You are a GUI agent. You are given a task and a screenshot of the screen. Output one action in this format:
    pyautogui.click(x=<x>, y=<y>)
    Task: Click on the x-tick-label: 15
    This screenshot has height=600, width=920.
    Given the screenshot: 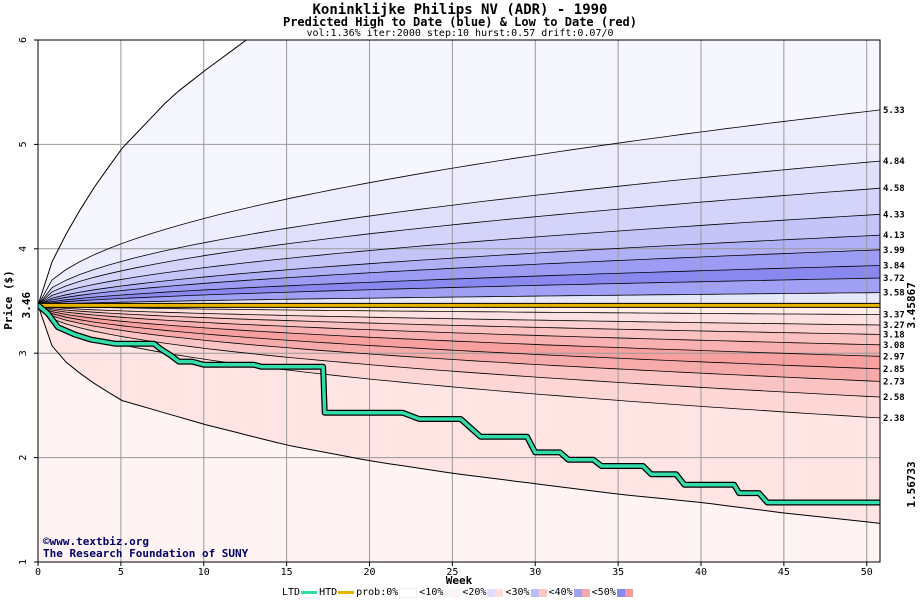 What is the action you would take?
    pyautogui.click(x=287, y=572)
    